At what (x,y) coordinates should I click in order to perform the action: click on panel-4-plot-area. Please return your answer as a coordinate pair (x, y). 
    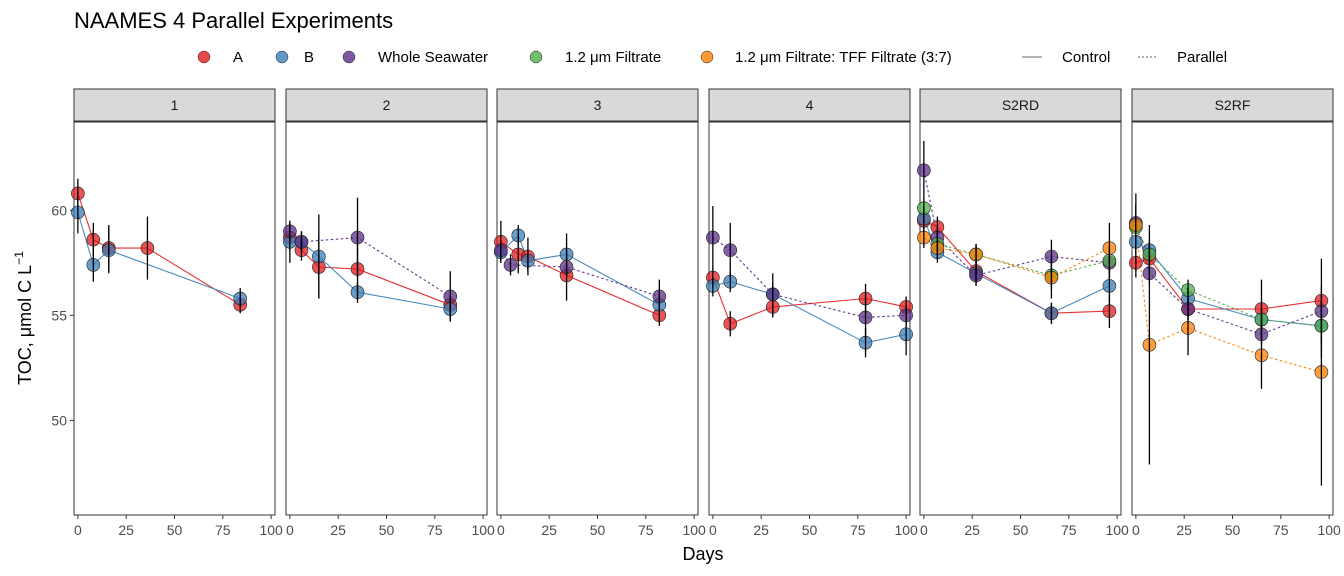
    Looking at the image, I should click on (809, 318).